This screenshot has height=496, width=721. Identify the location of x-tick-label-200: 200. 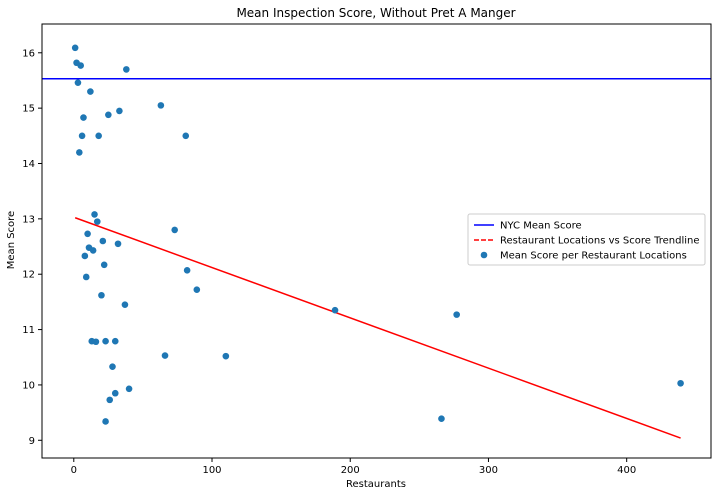
(350, 470).